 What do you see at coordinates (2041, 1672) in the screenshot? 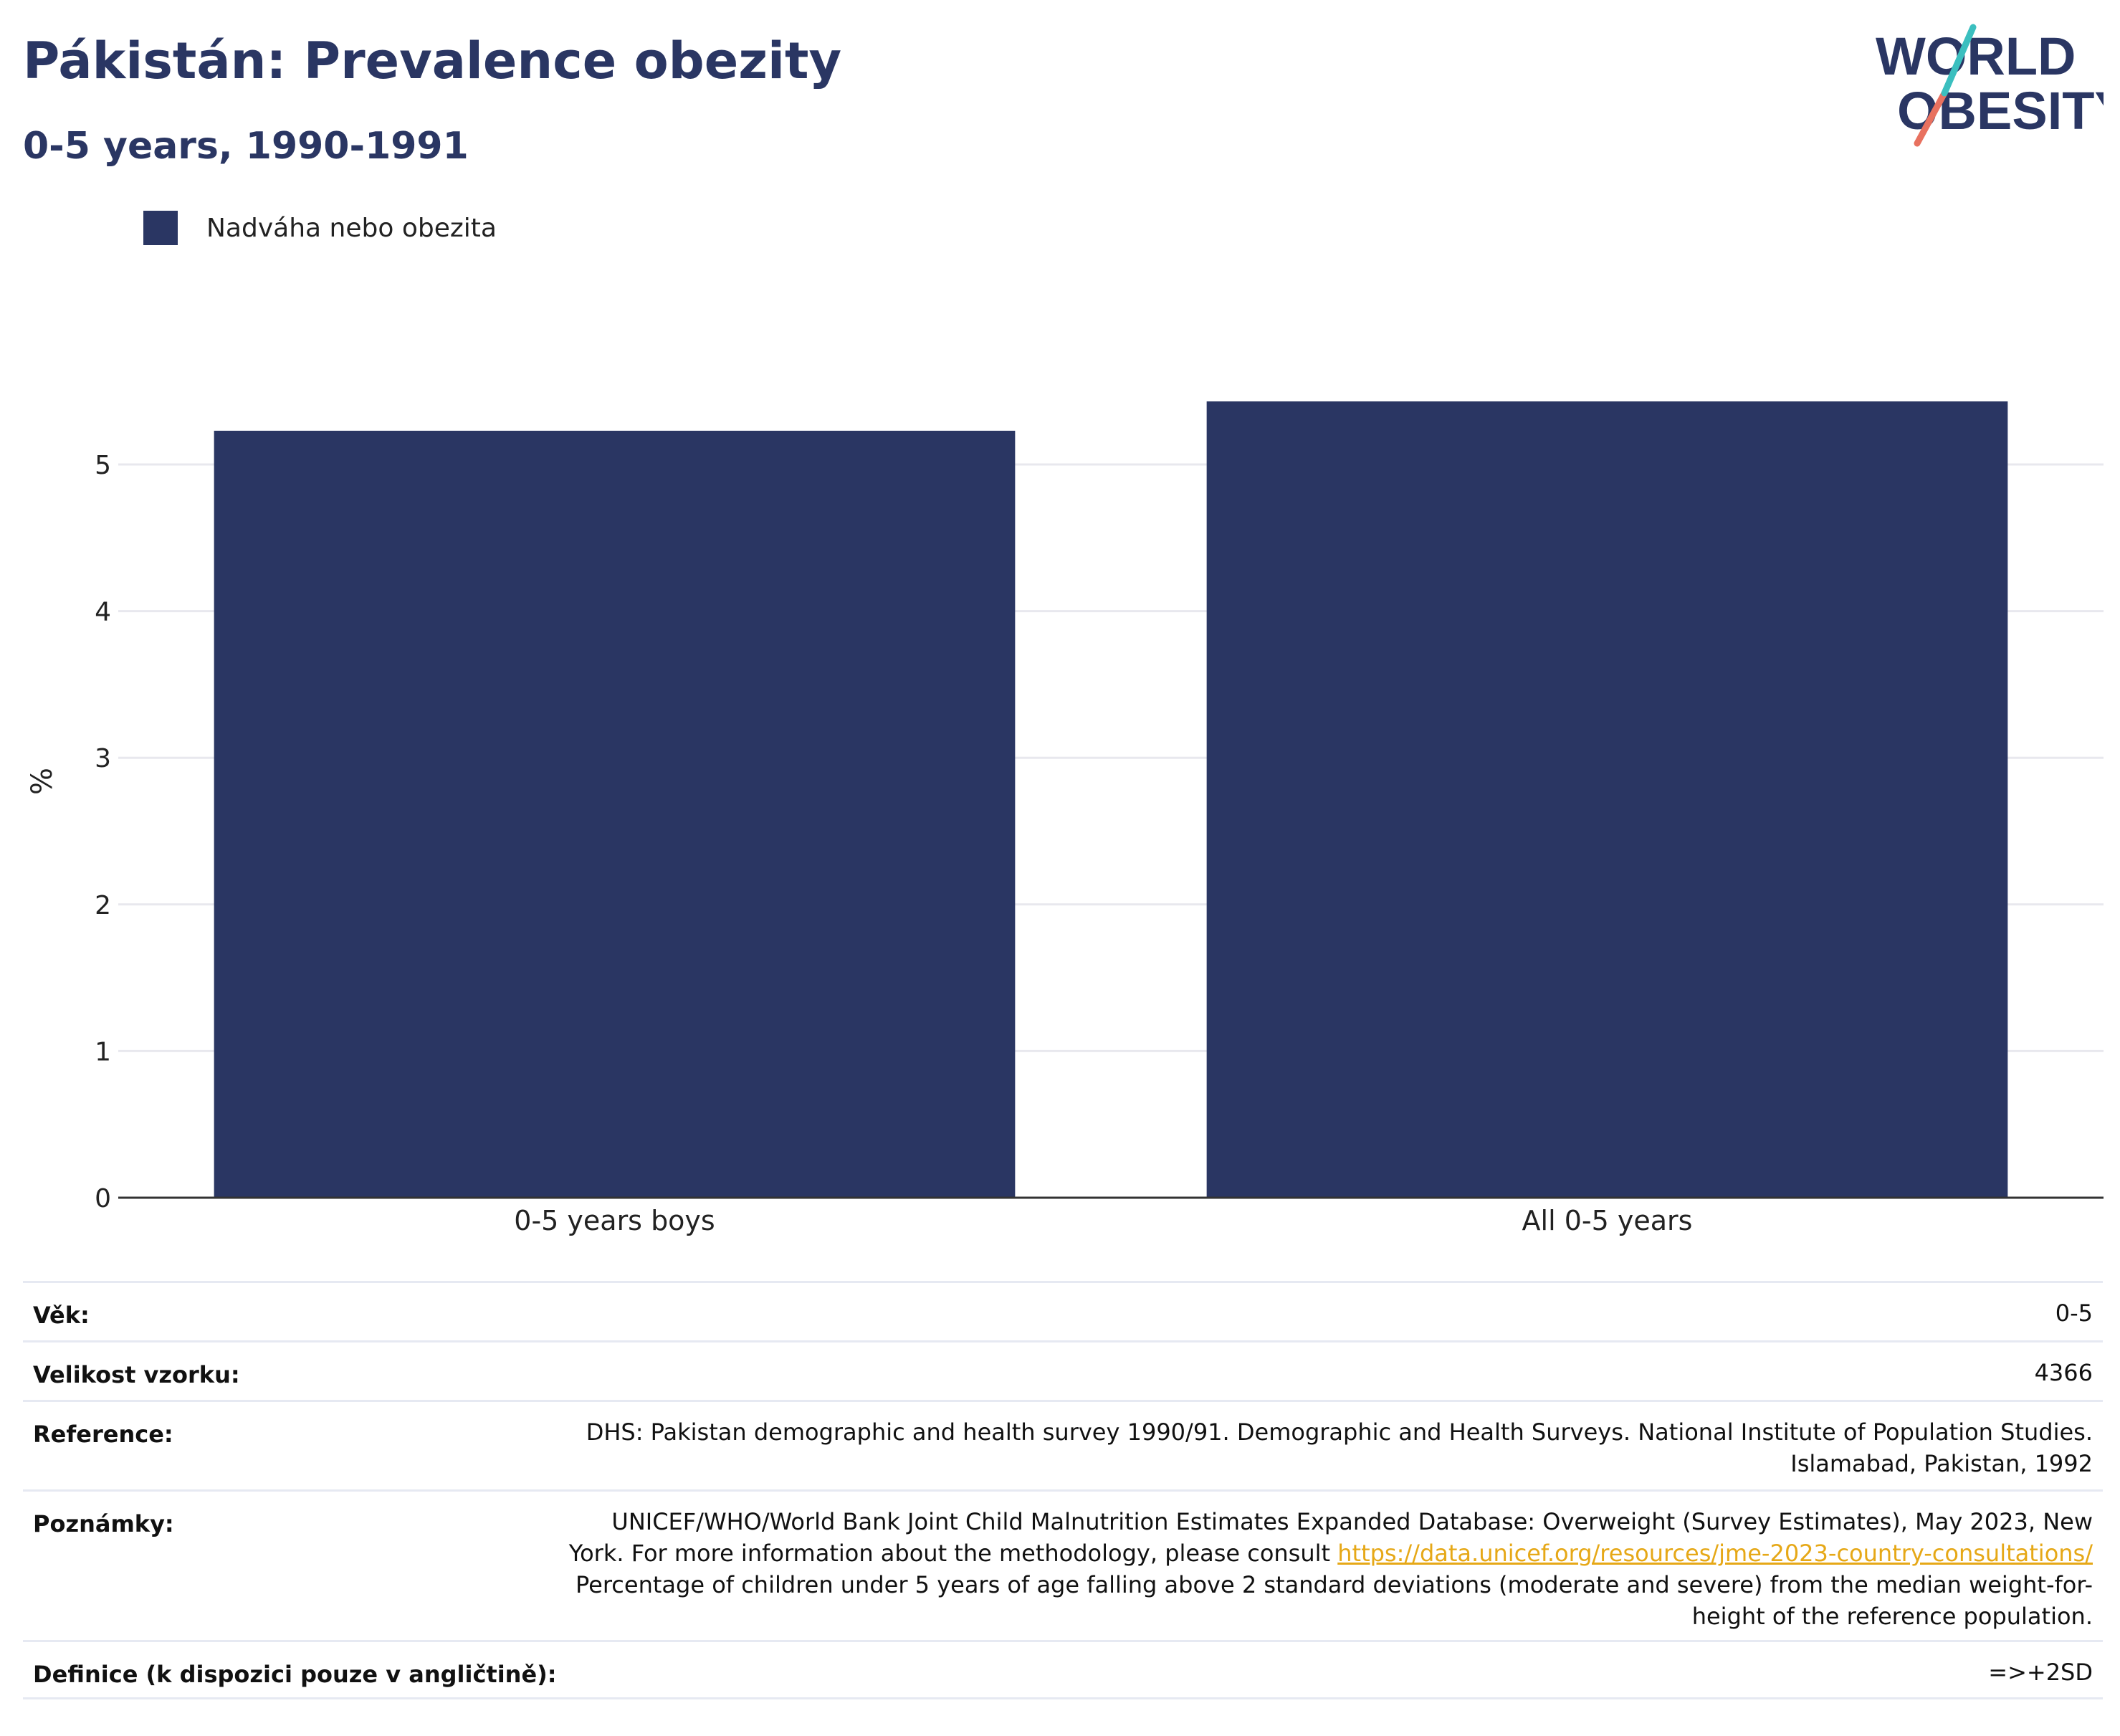
I see `definition-value: =>+2SD` at bounding box center [2041, 1672].